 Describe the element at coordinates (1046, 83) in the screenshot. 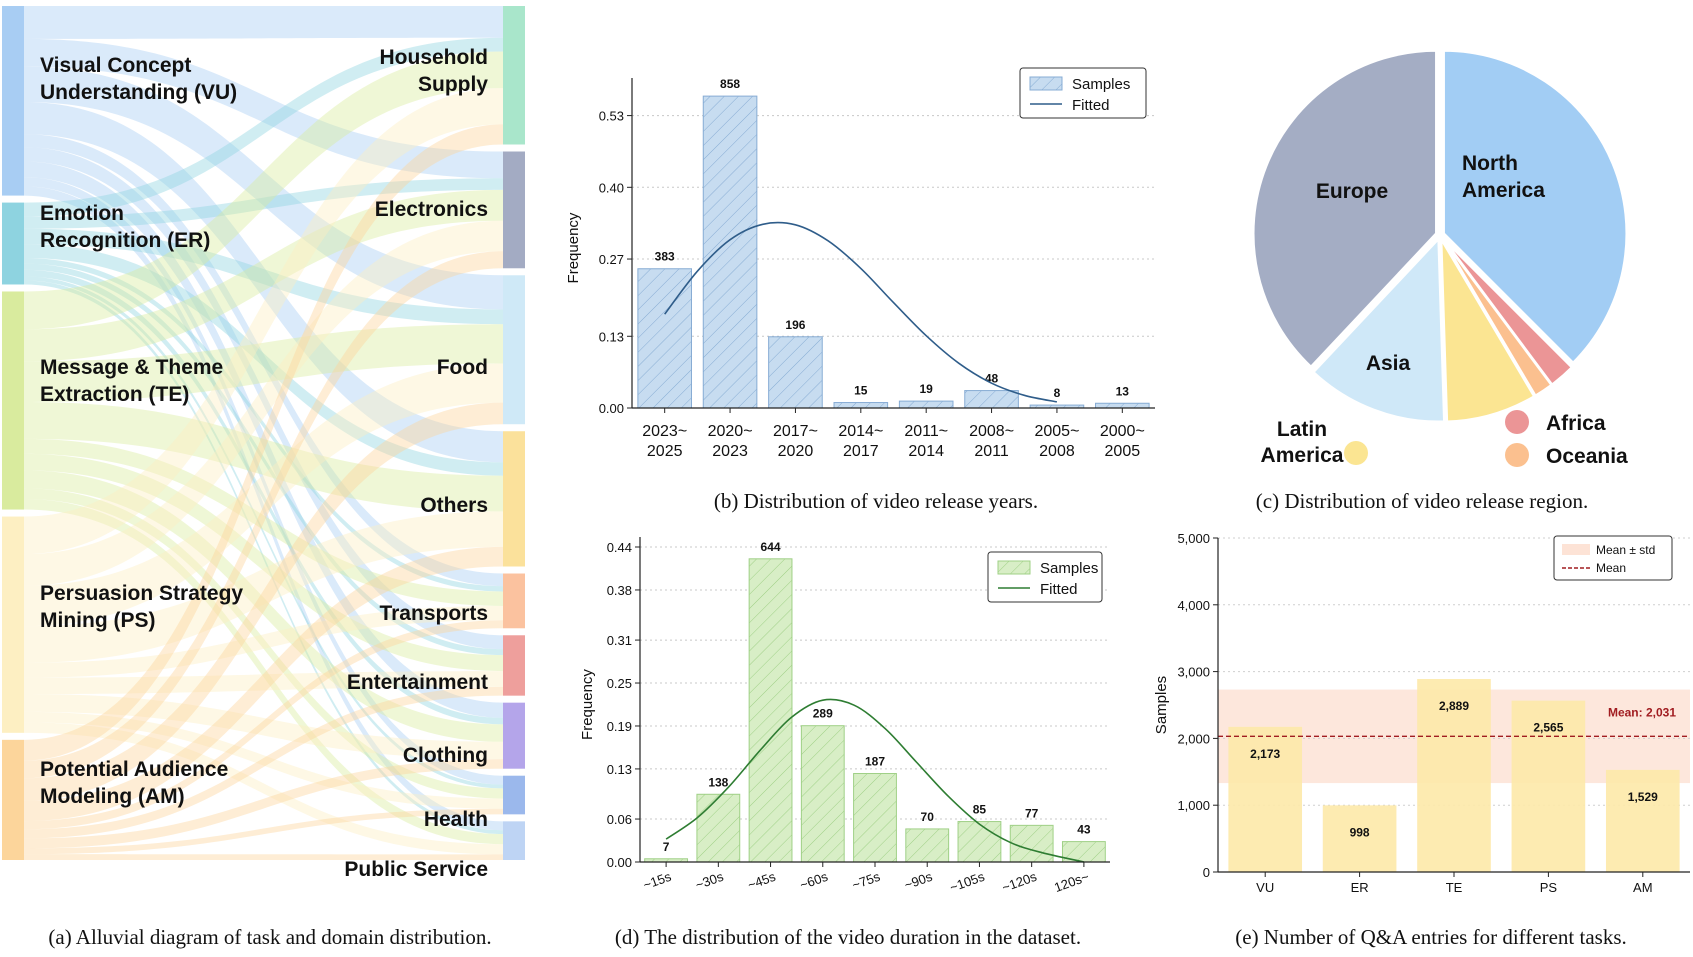

I see `legend-swatch-samples` at that location.